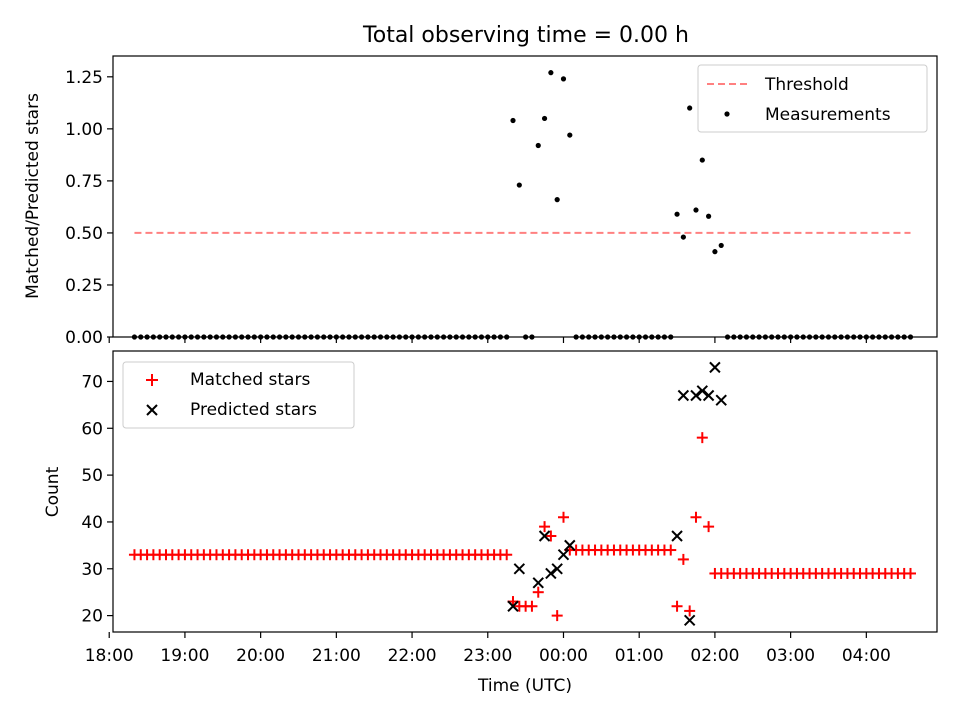 The image size is (960, 720). What do you see at coordinates (97, 499) in the screenshot?
I see `bottom-y-ticks: 20 30 40 50 60 70` at bounding box center [97, 499].